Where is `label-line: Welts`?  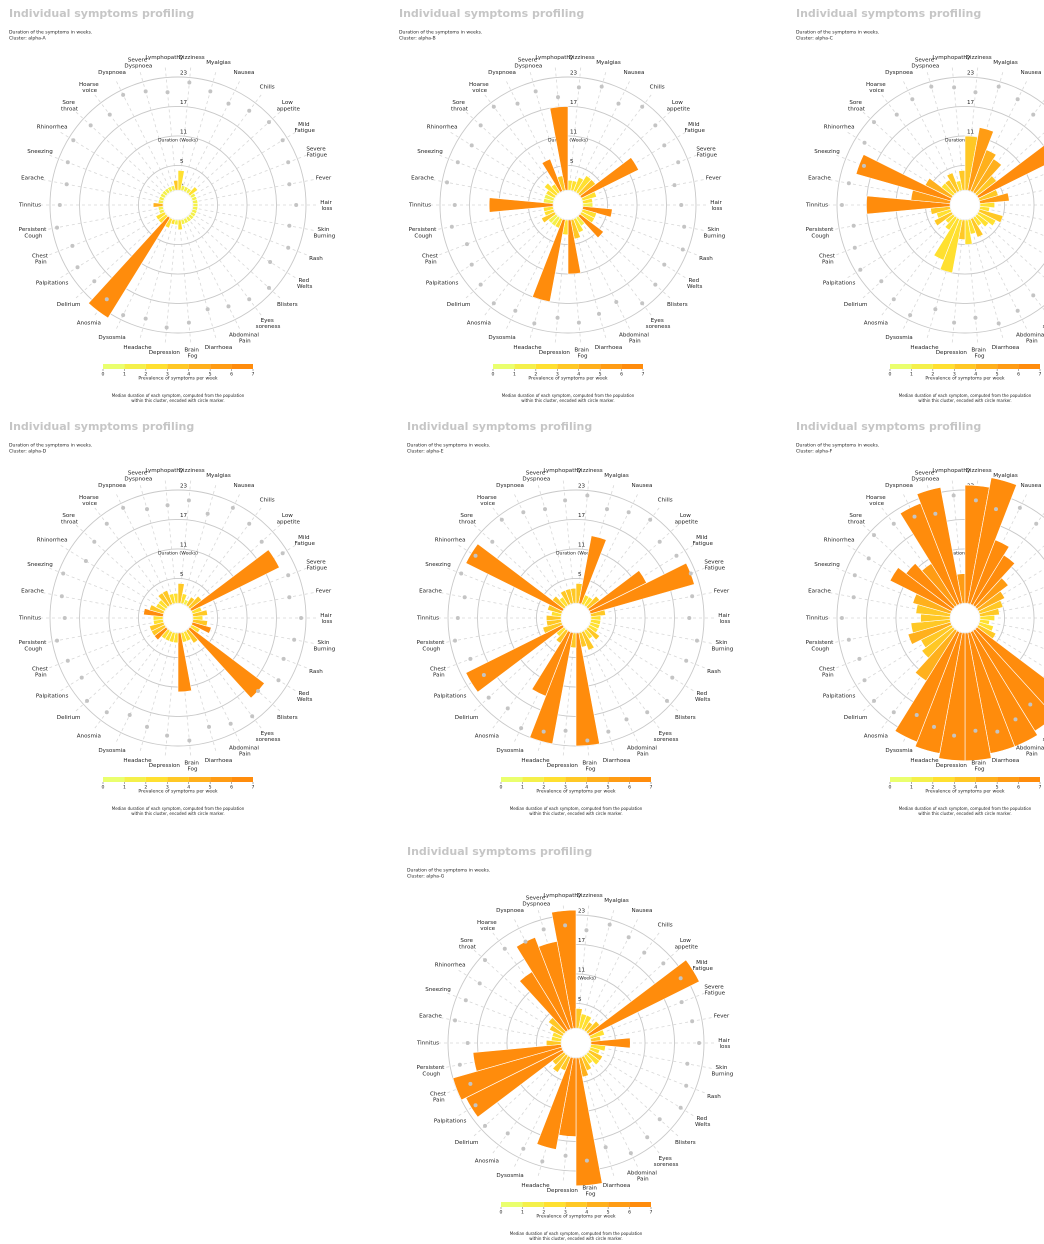
label-line: Welts is located at coordinates (303, 287).